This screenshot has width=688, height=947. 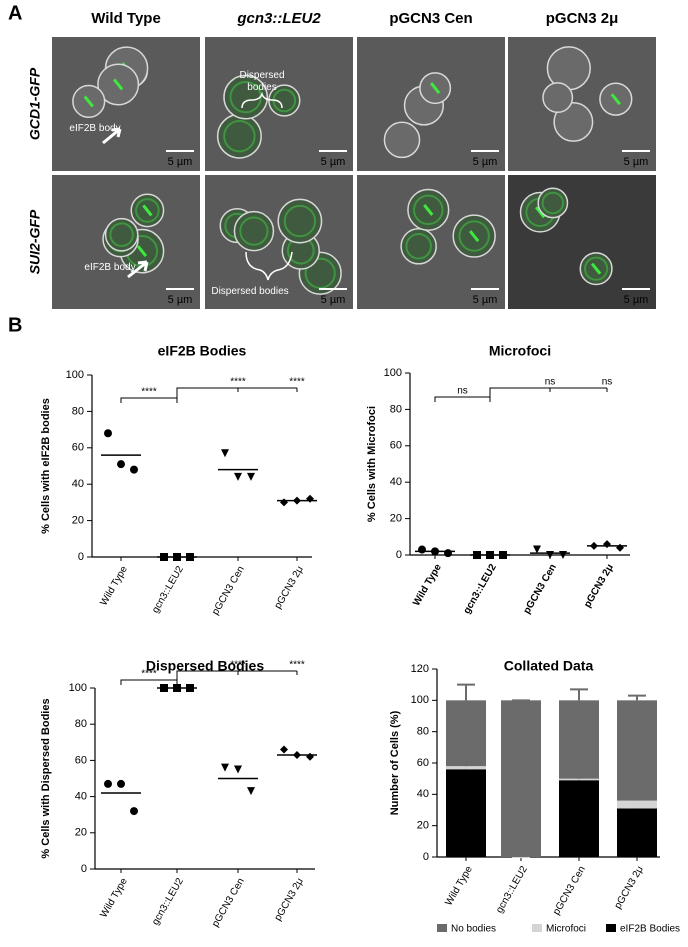 What do you see at coordinates (607, 382) in the screenshot?
I see `significance: ns` at bounding box center [607, 382].